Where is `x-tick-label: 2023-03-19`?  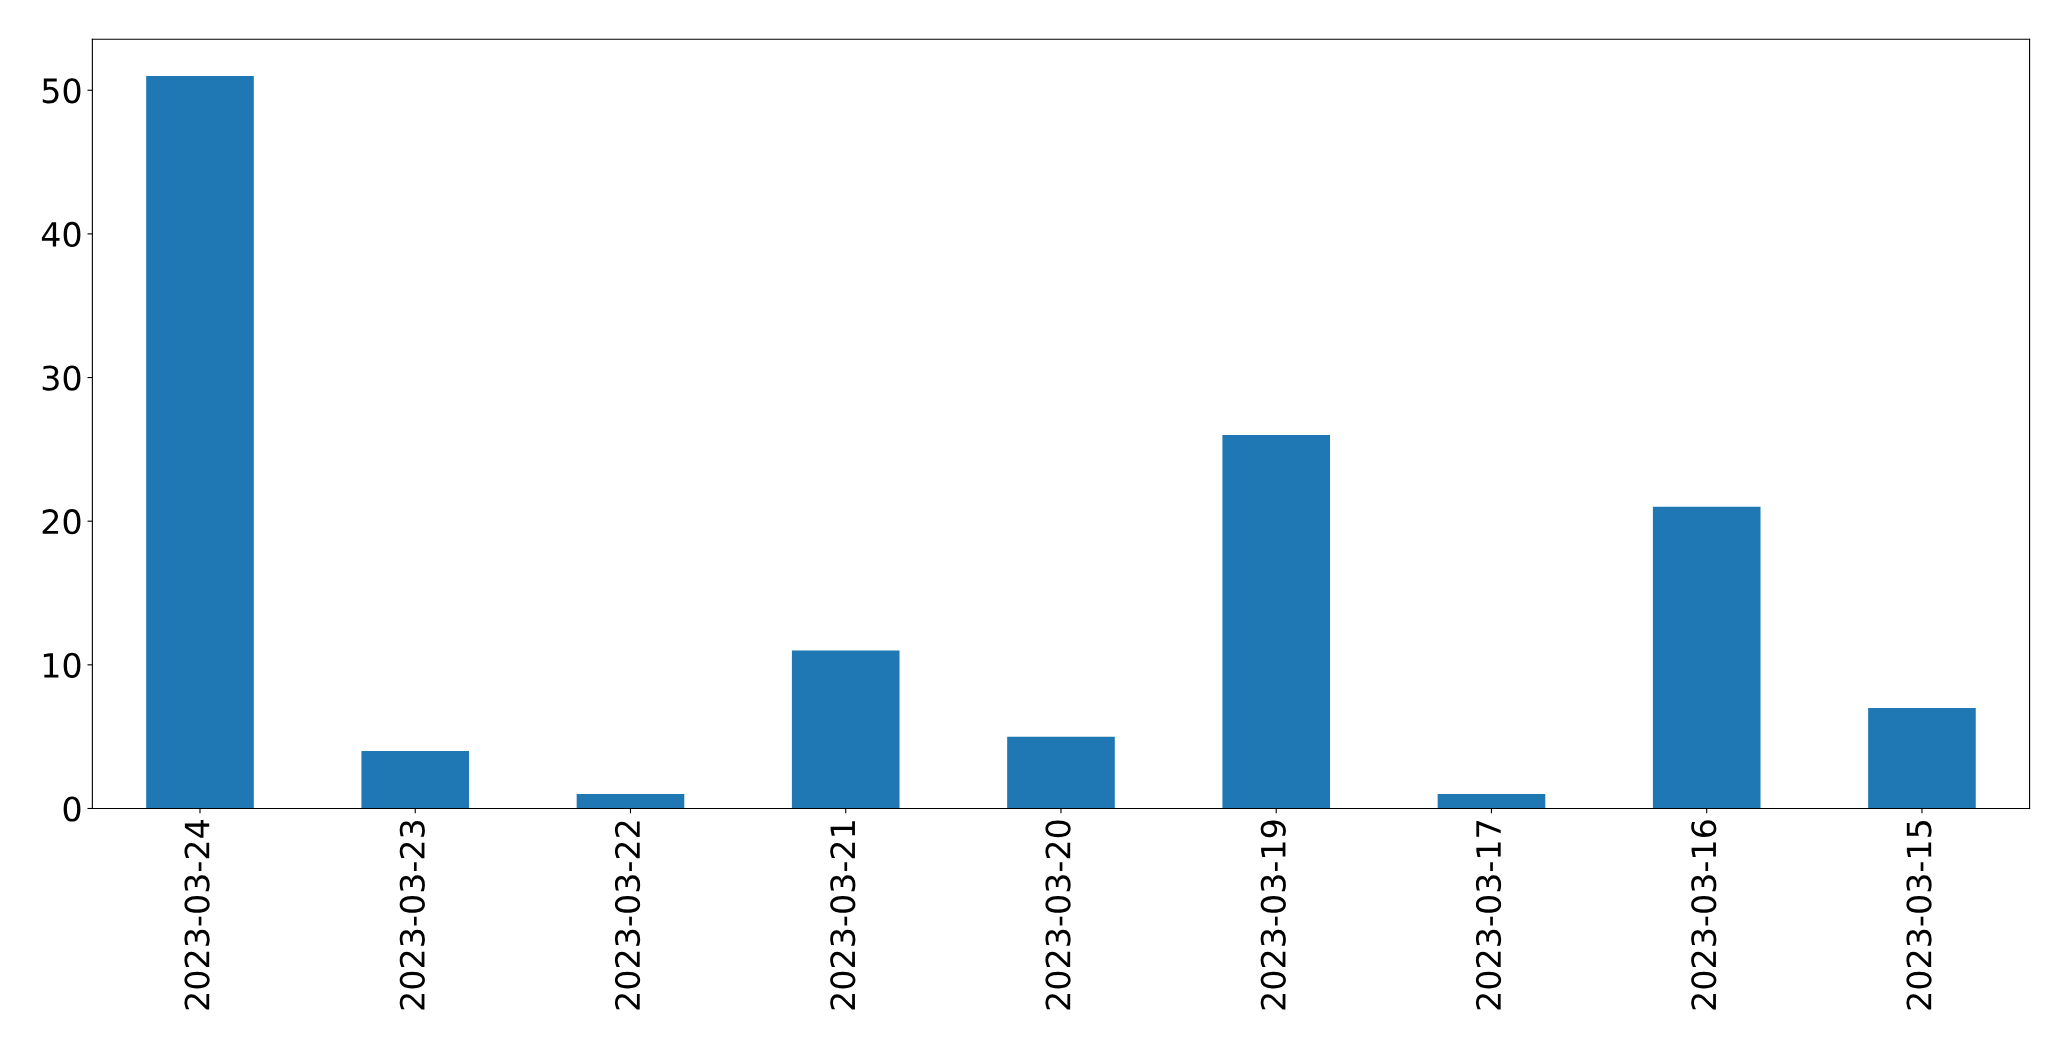
x-tick-label: 2023-03-19 is located at coordinates (1273, 915).